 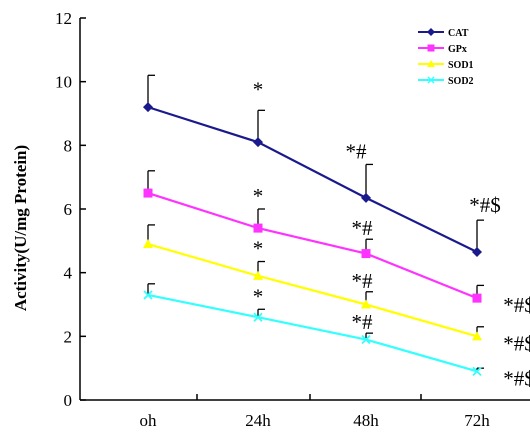 I want to click on legend: CAT GPx SOD1 SOD2, so click(x=446, y=57).